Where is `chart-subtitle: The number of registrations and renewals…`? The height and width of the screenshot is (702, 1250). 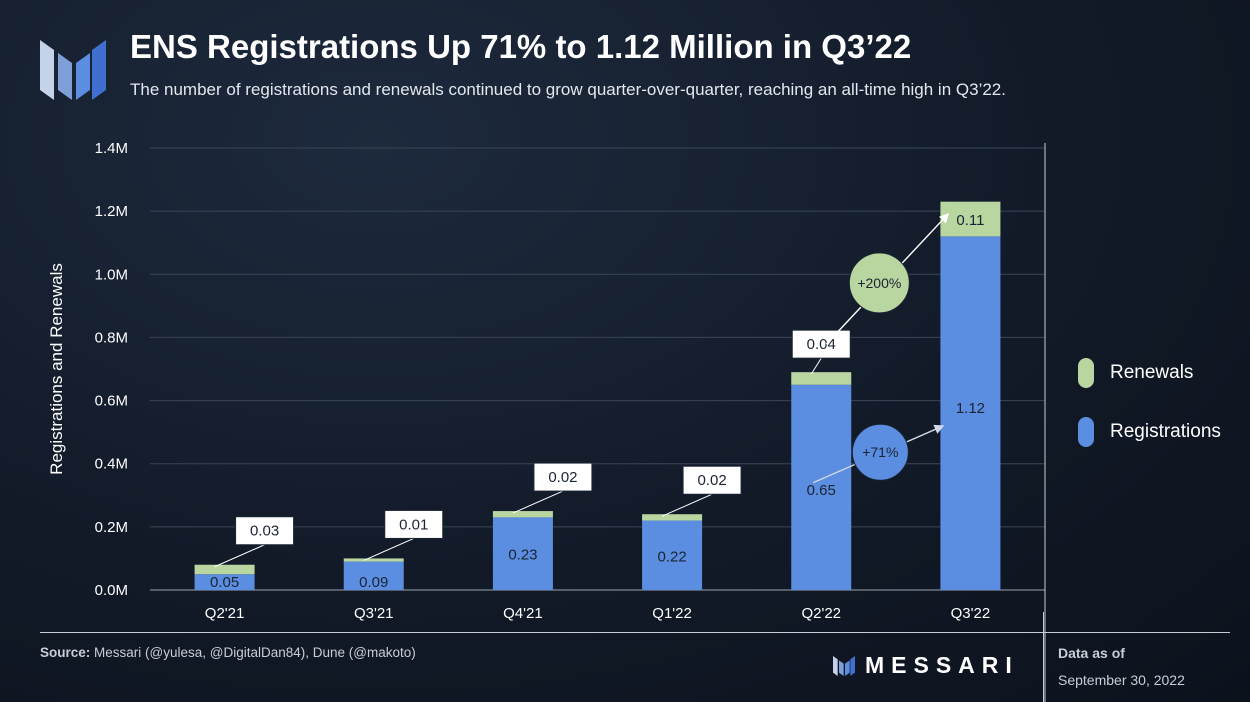
chart-subtitle: The number of registrations and renewals… is located at coordinates (568, 89).